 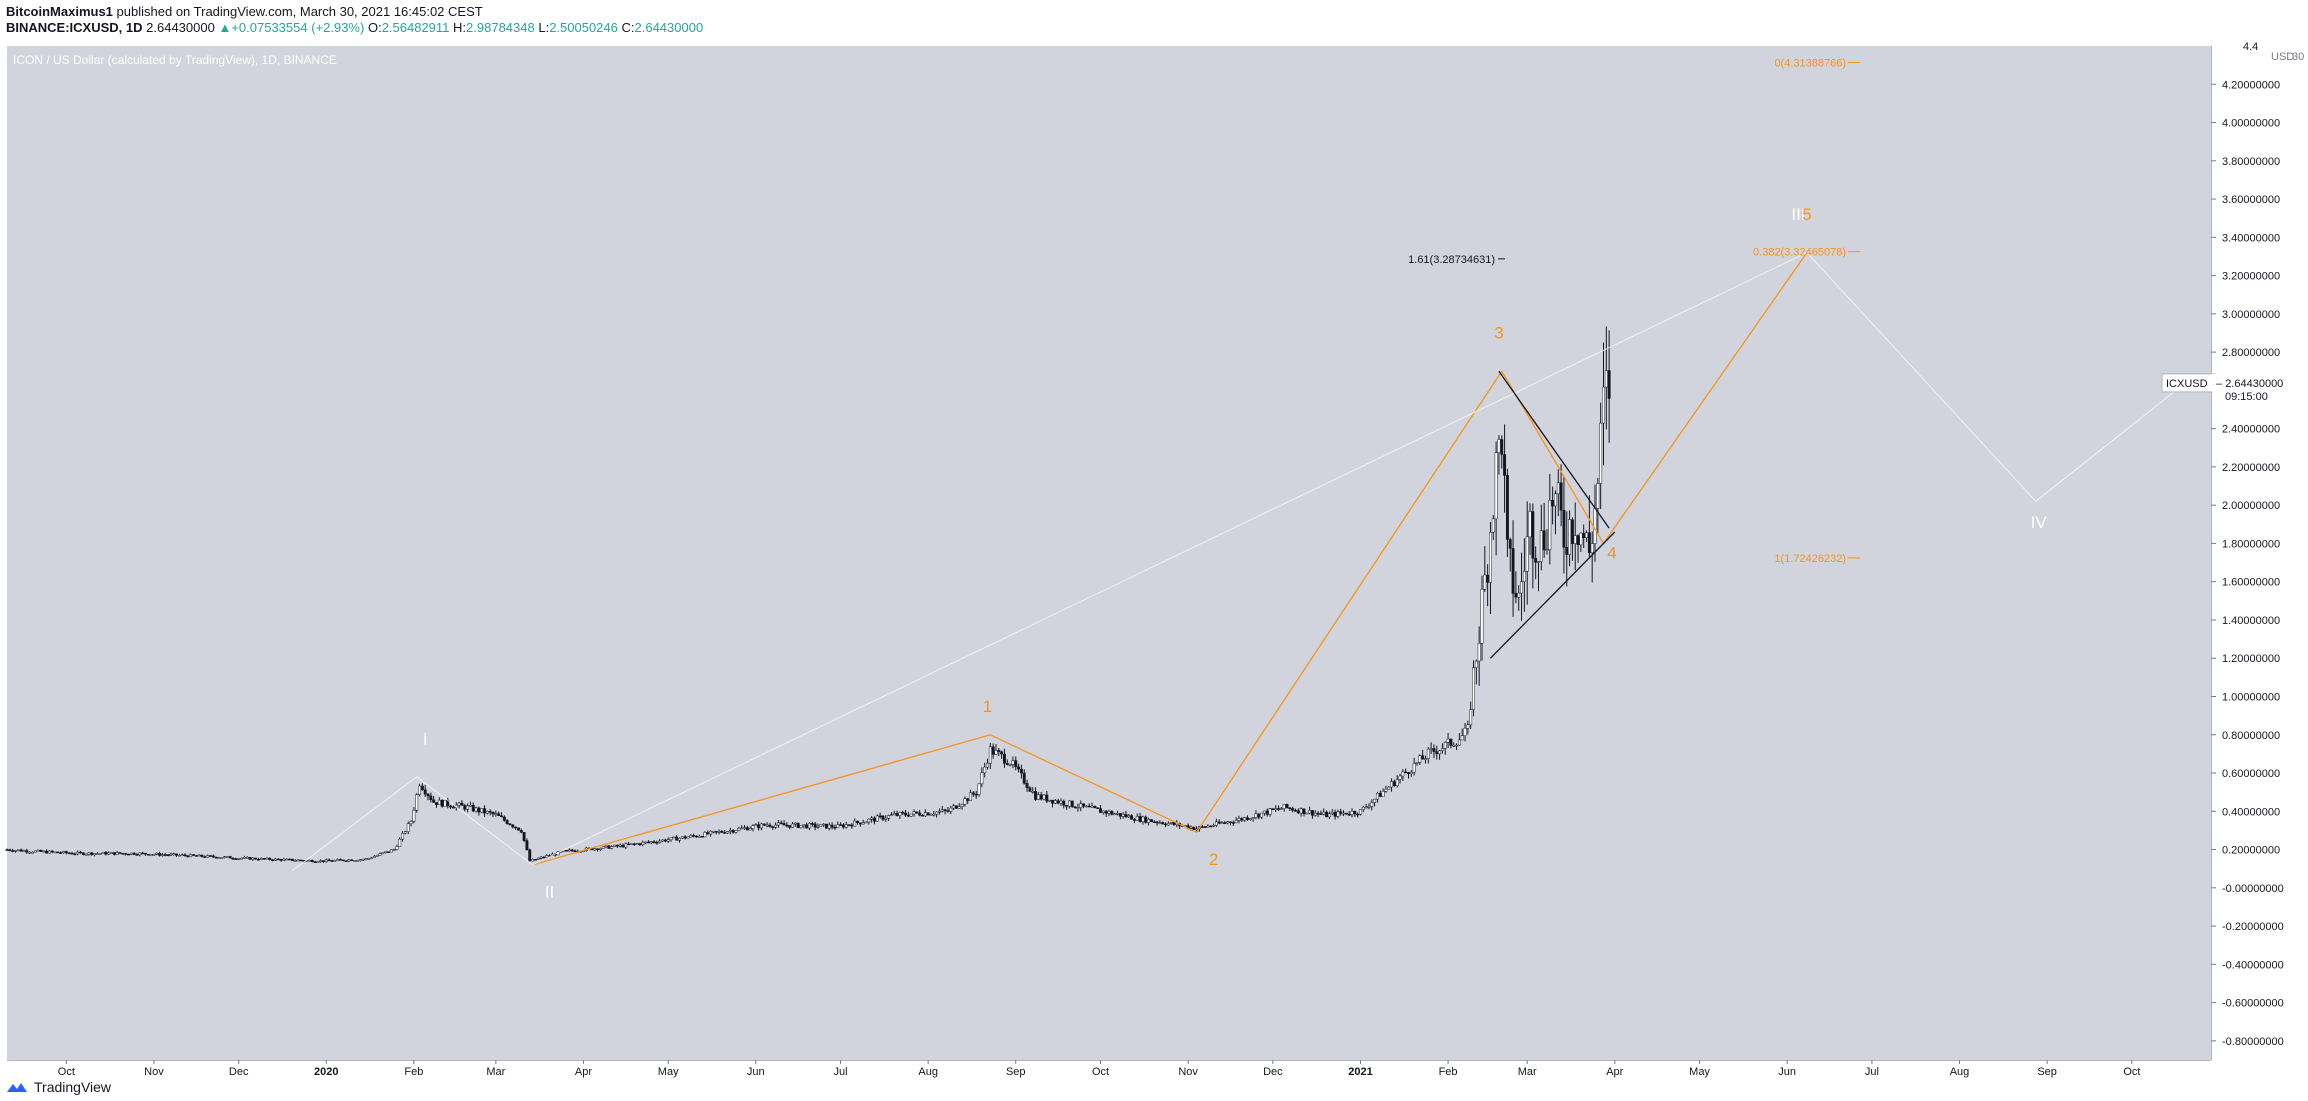 What do you see at coordinates (2251, 736) in the screenshot?
I see `y-tick-label: 0.80000000` at bounding box center [2251, 736].